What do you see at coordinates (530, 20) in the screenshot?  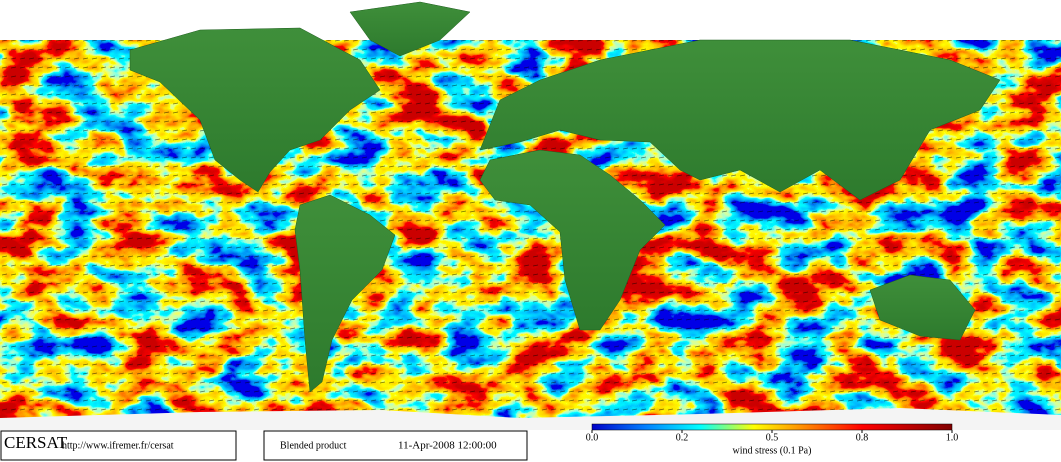 I see `arctic` at bounding box center [530, 20].